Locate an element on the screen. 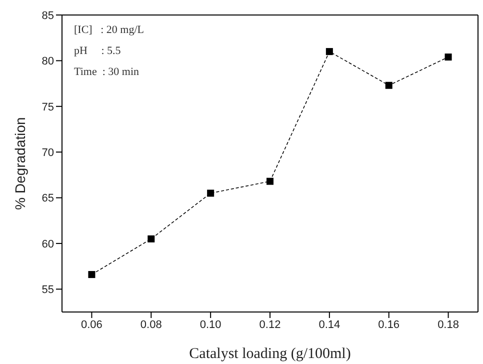 The image size is (483, 364). x-tick-label: 0.18 is located at coordinates (448, 324).